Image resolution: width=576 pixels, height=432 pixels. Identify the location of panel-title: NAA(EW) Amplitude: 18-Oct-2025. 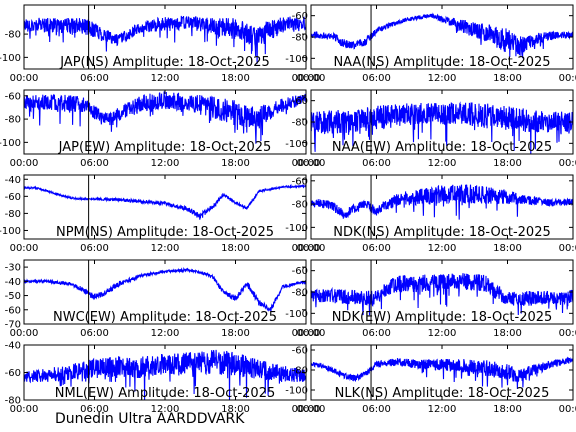
(442, 147).